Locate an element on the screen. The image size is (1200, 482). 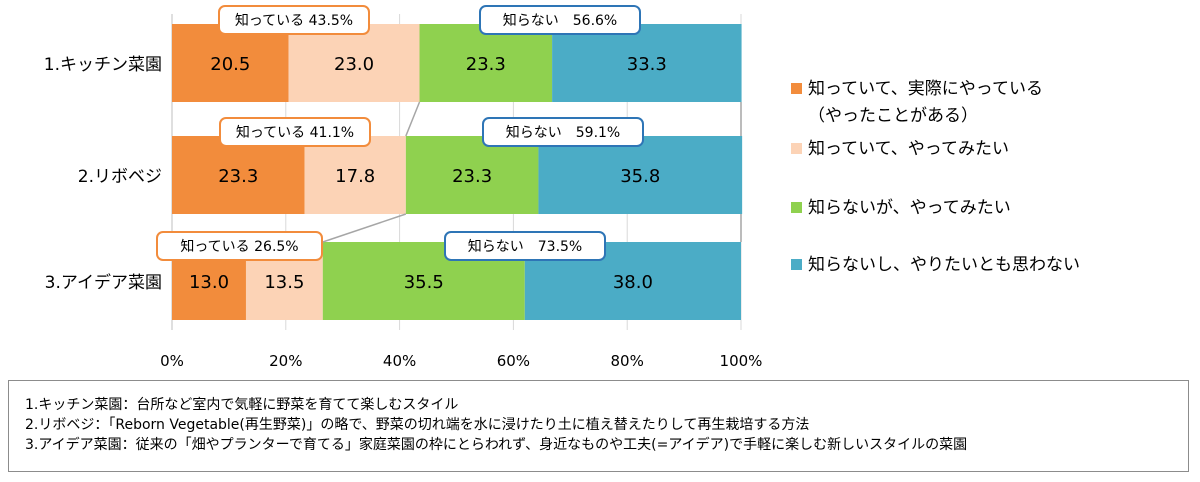
annotation-dontknow-text: 知らない 59.1% is located at coordinates (563, 132).